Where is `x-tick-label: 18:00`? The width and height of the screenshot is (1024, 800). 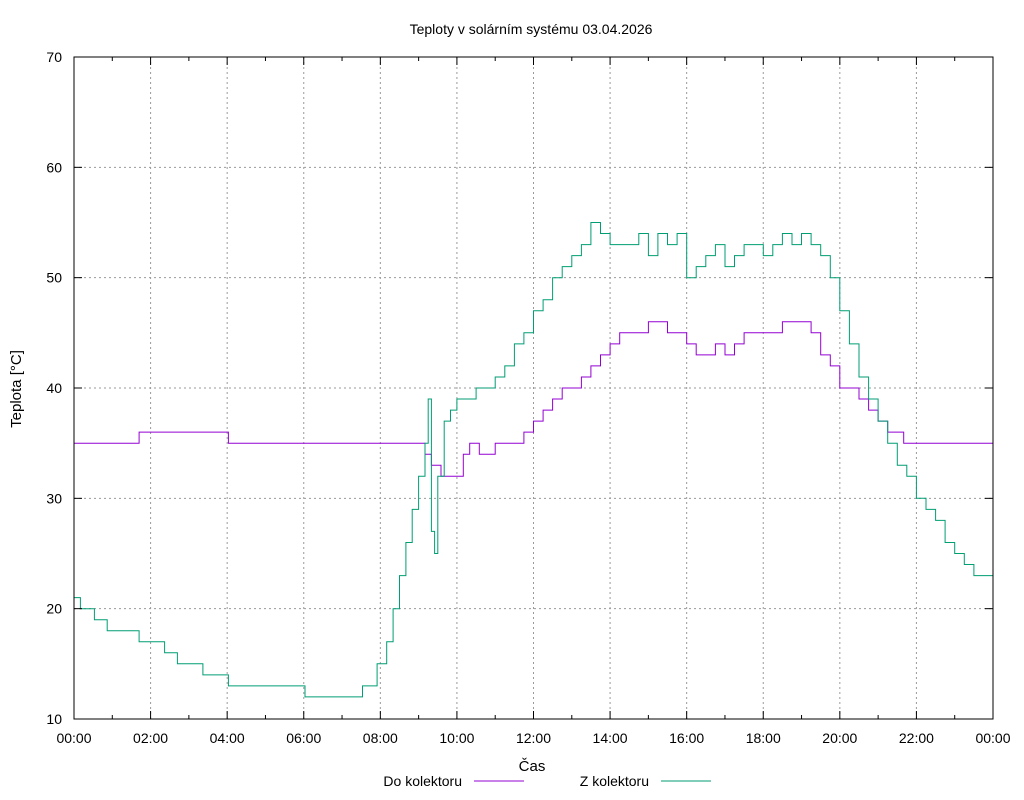
x-tick-label: 18:00 is located at coordinates (763, 738).